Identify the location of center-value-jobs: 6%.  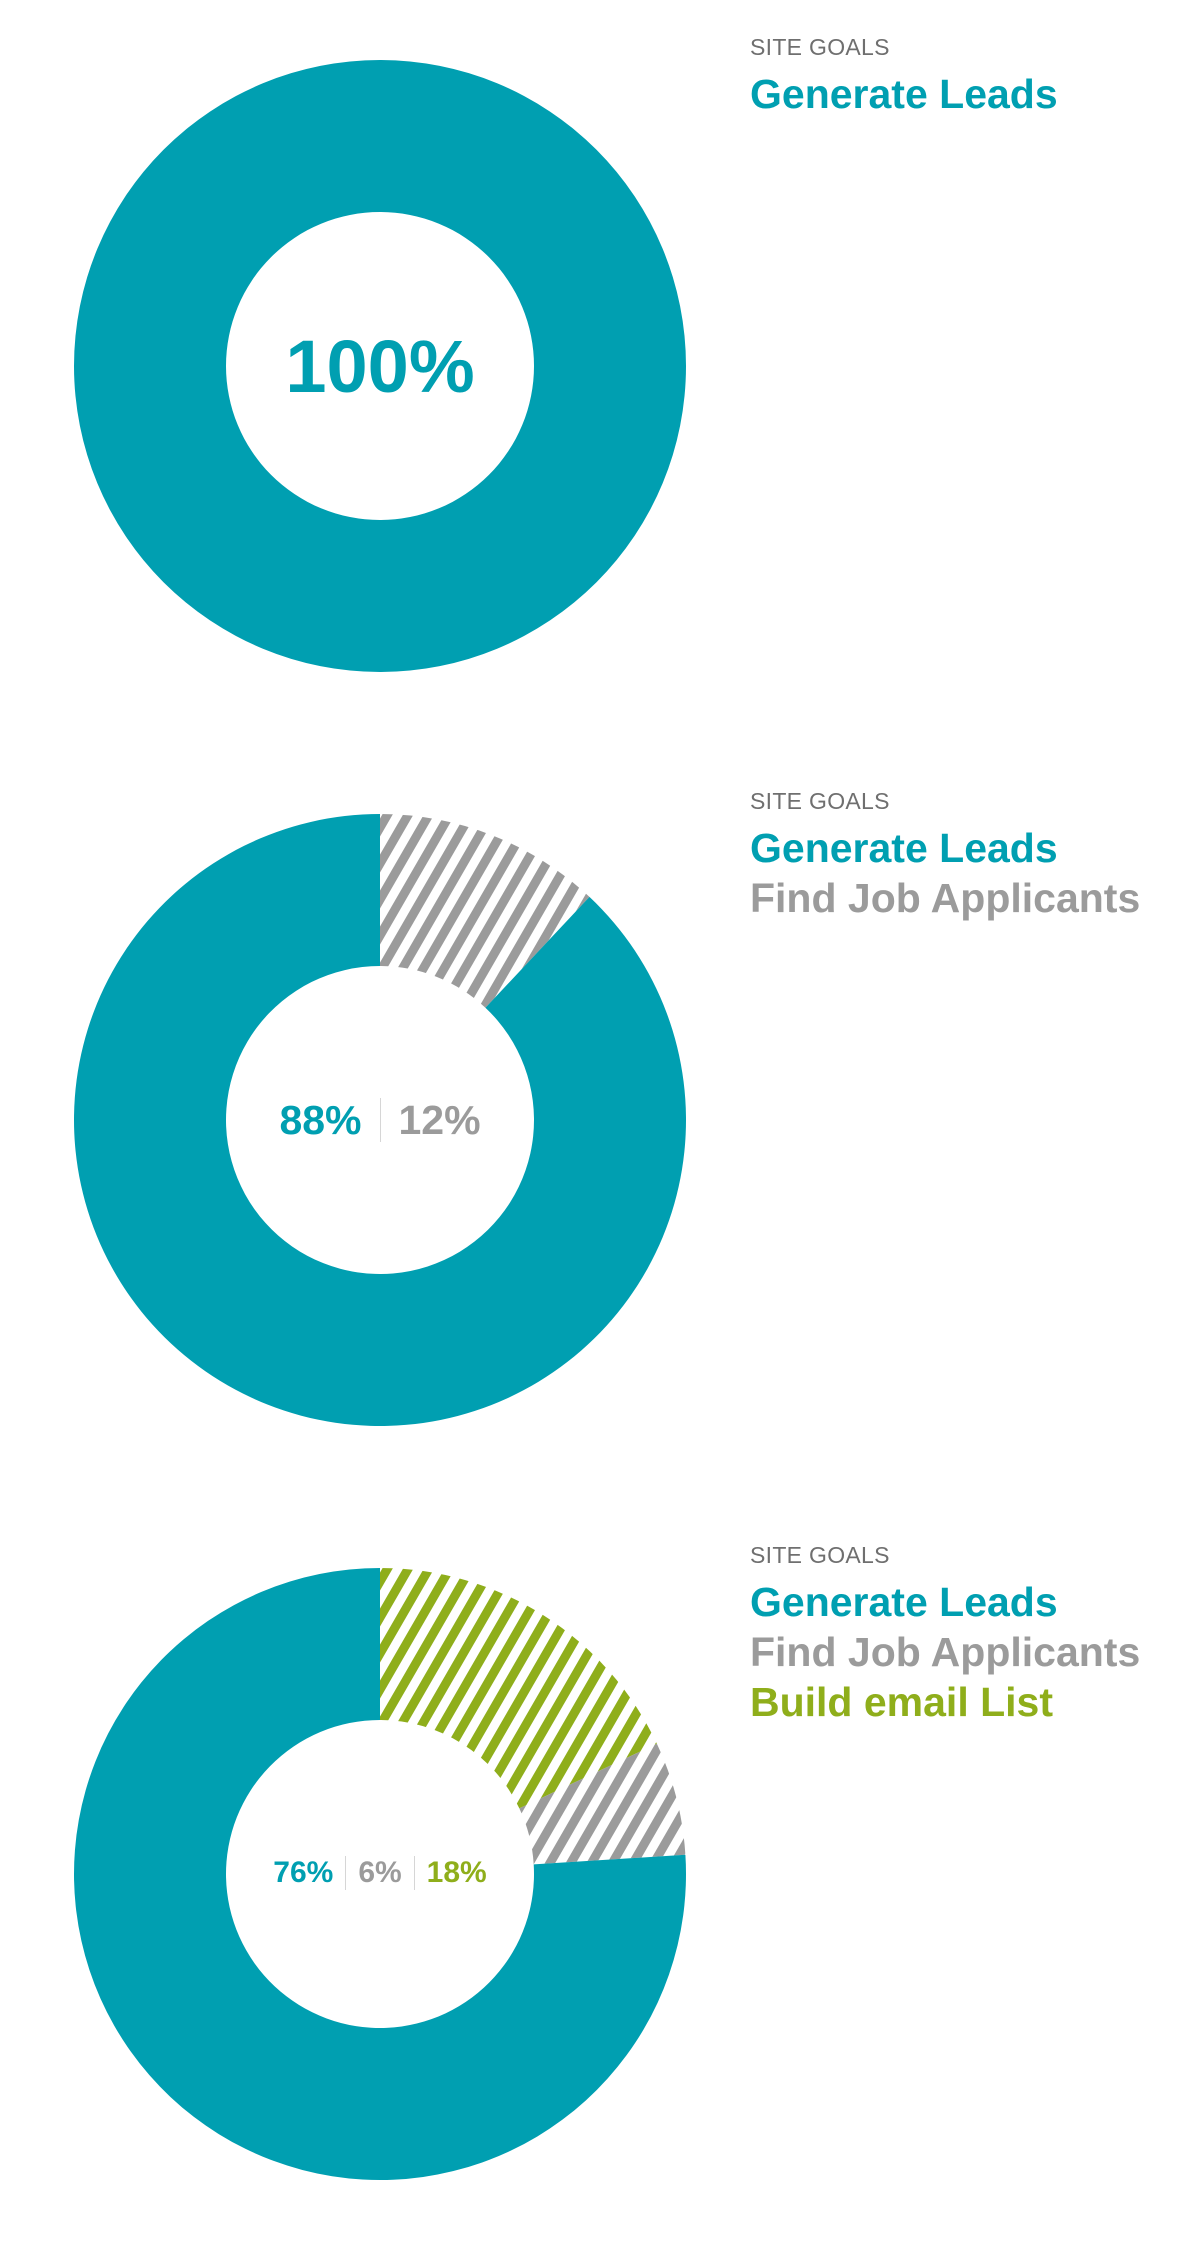
(380, 1872).